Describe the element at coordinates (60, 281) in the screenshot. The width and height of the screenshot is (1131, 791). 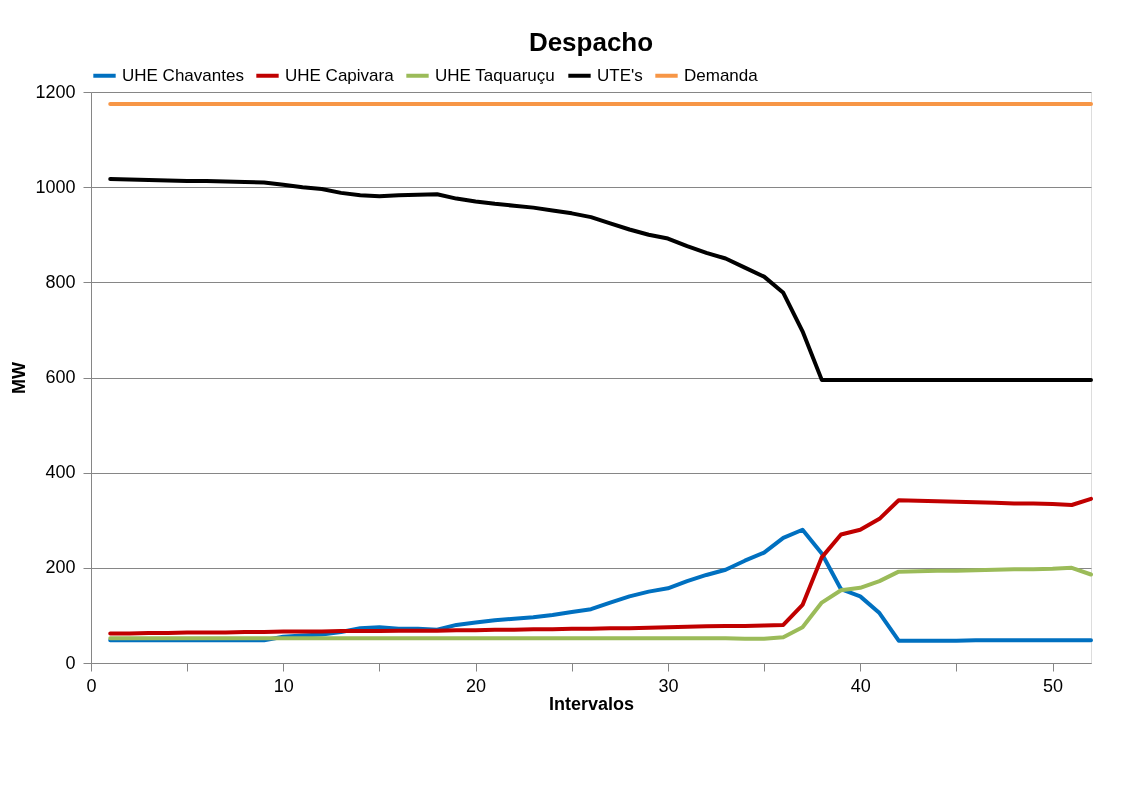
I see `y-tick-label: 800` at that location.